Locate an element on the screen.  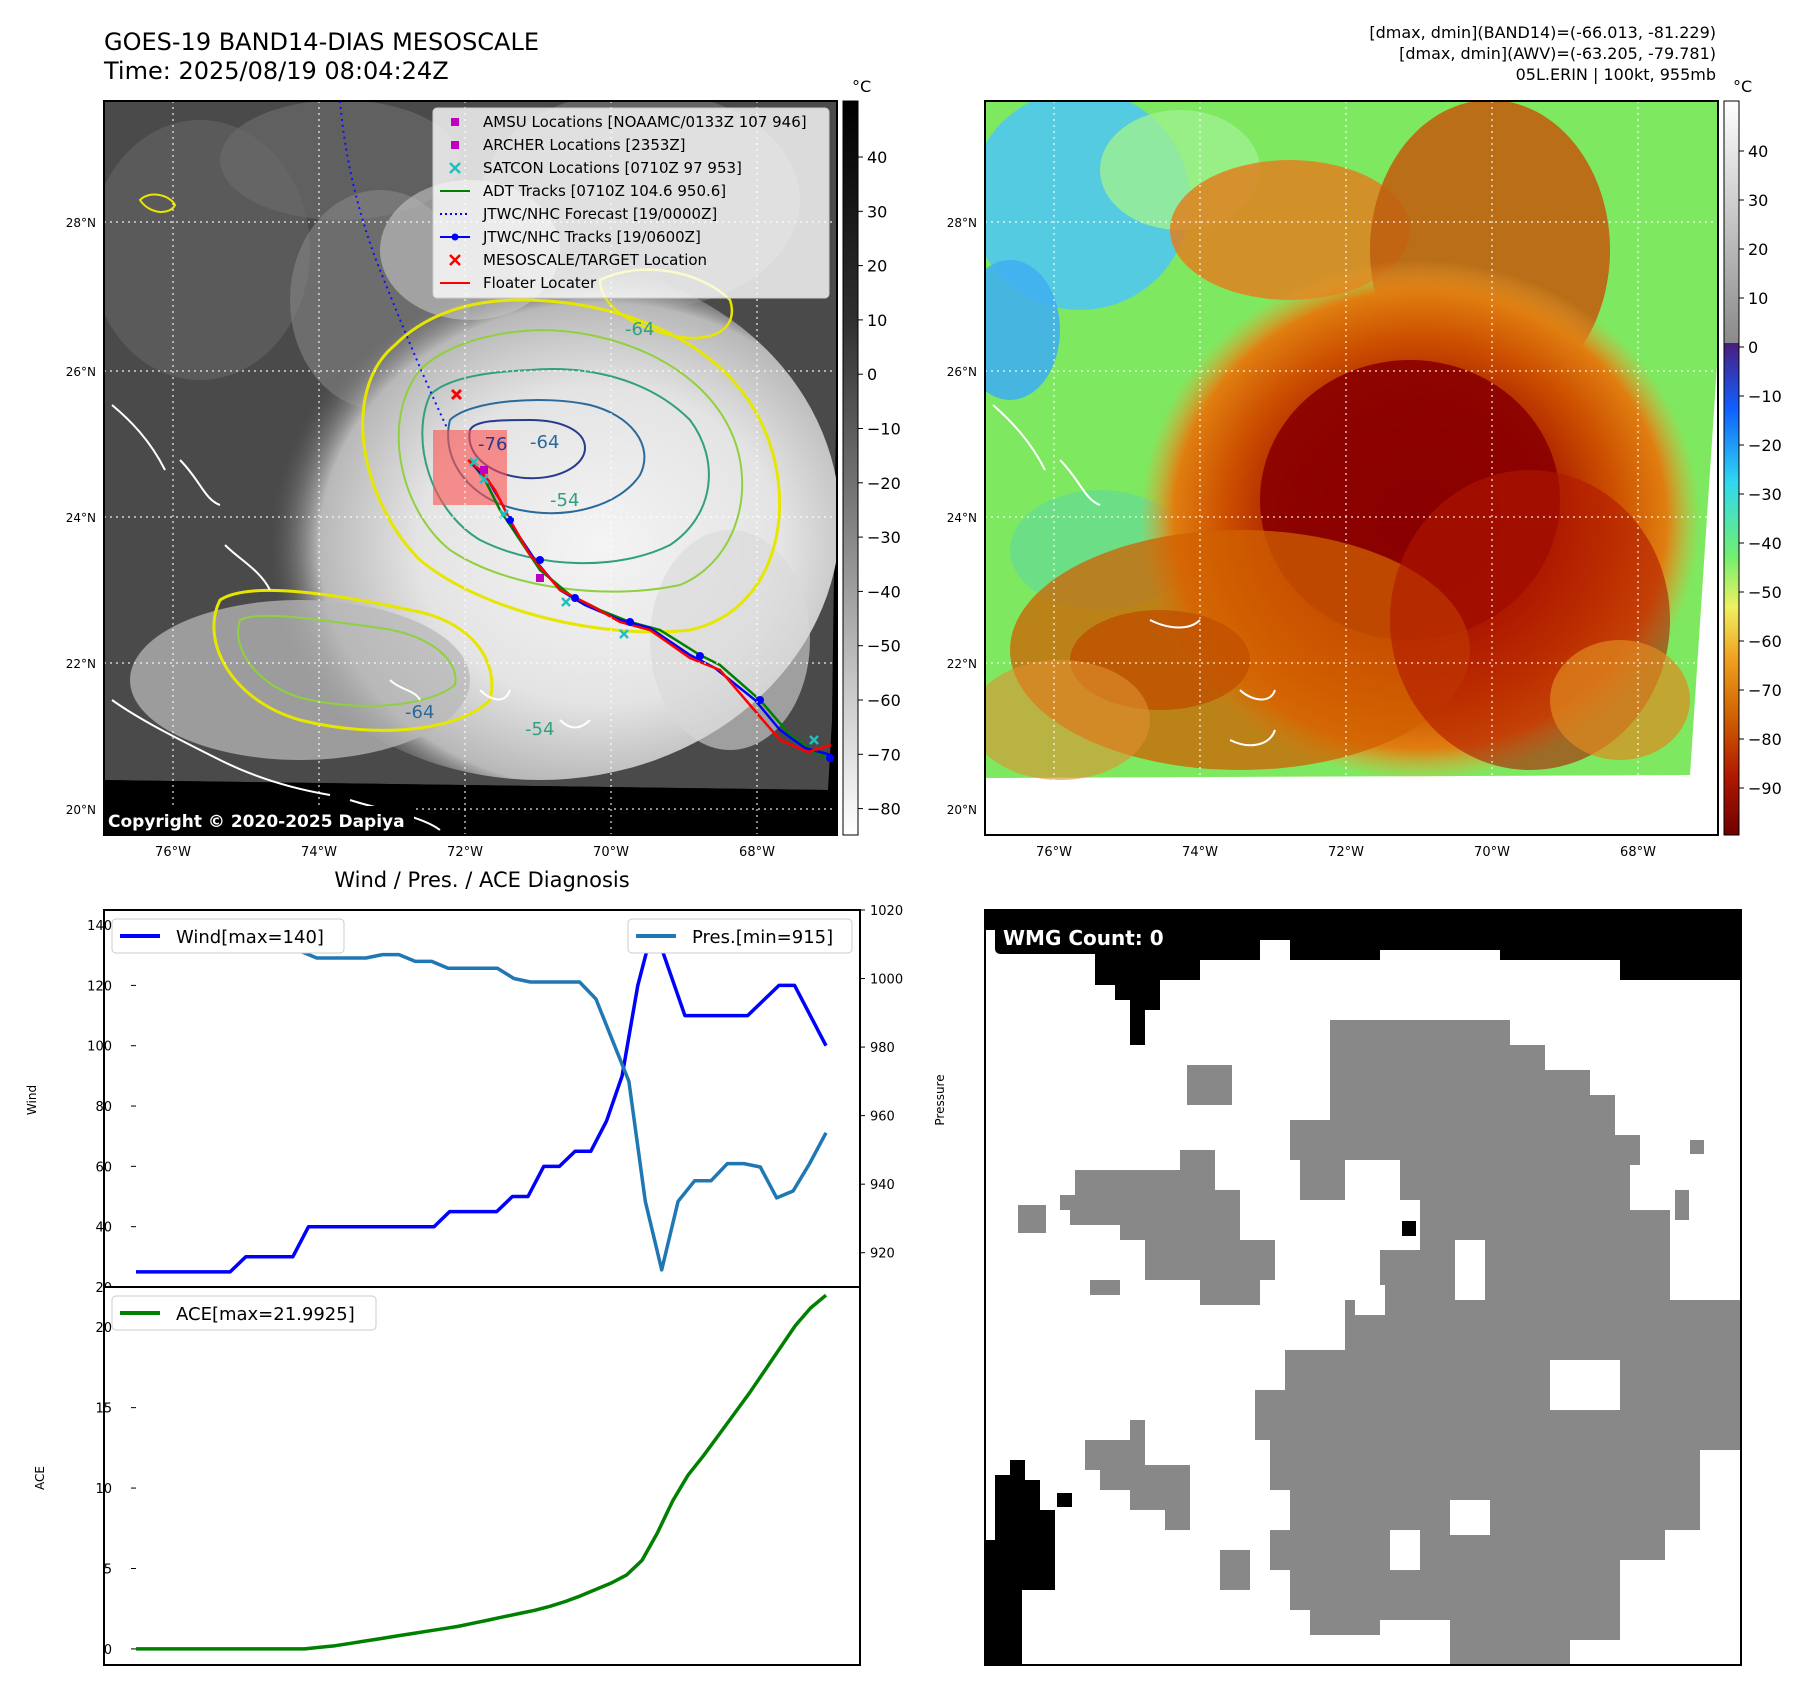
dmax-awv: [dmax, dmin](AWV)=(-63.205, -79.781) is located at coordinates (1557, 53).